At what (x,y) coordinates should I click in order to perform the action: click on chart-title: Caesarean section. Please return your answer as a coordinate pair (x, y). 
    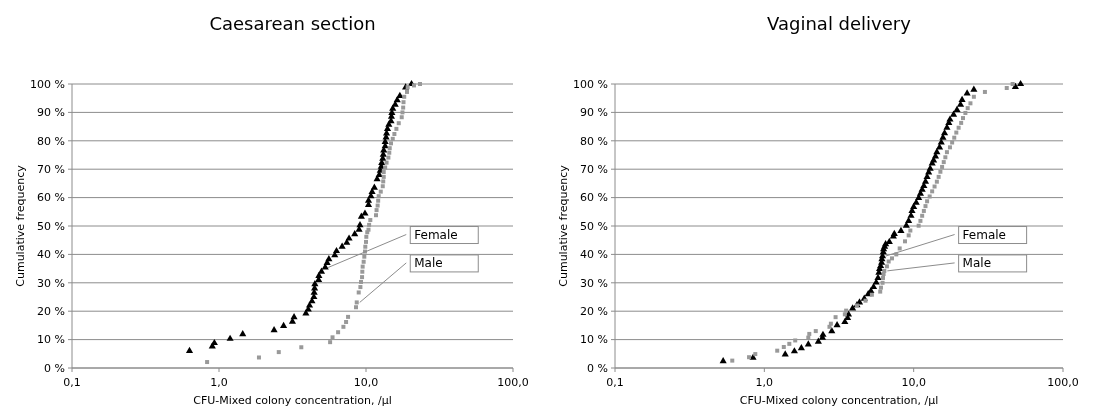
    Looking at the image, I should click on (292, 23).